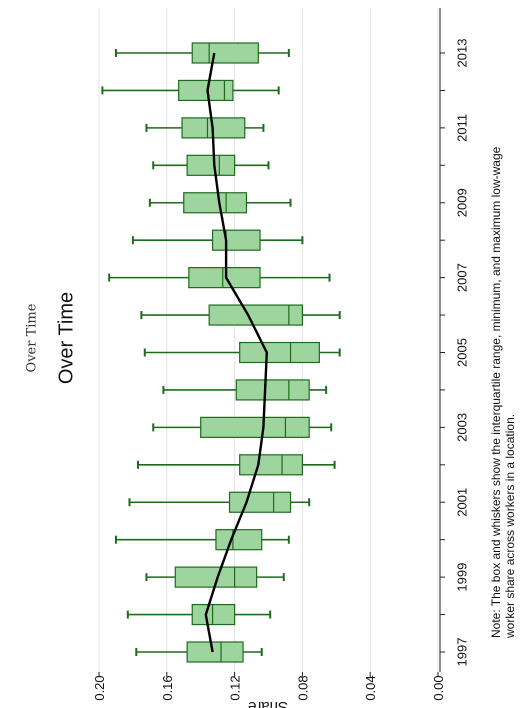 The image size is (532, 708). What do you see at coordinates (205, 128) in the screenshot?
I see `box-2011` at bounding box center [205, 128].